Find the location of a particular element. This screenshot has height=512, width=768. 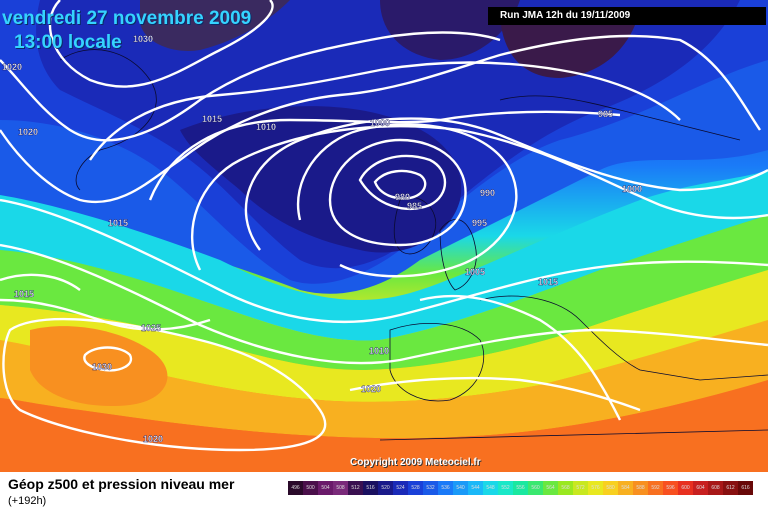

scale-swatch: 588 is located at coordinates (640, 488).